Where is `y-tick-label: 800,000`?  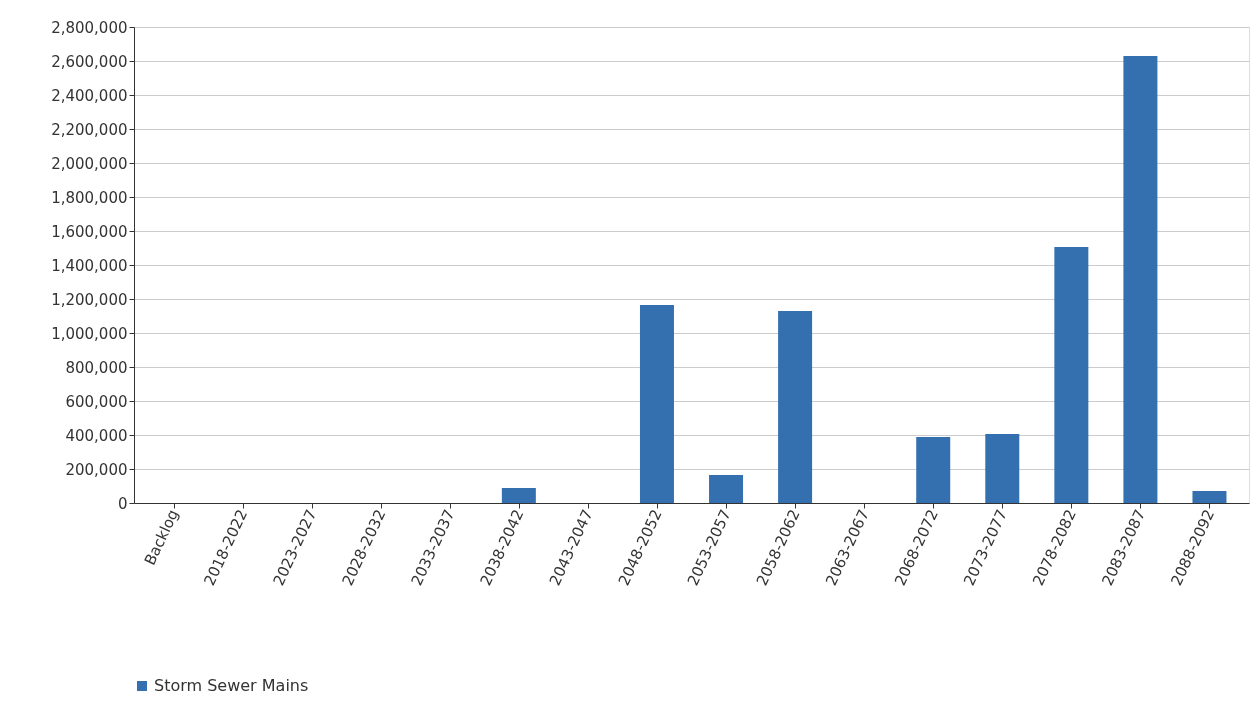 y-tick-label: 800,000 is located at coordinates (96, 367).